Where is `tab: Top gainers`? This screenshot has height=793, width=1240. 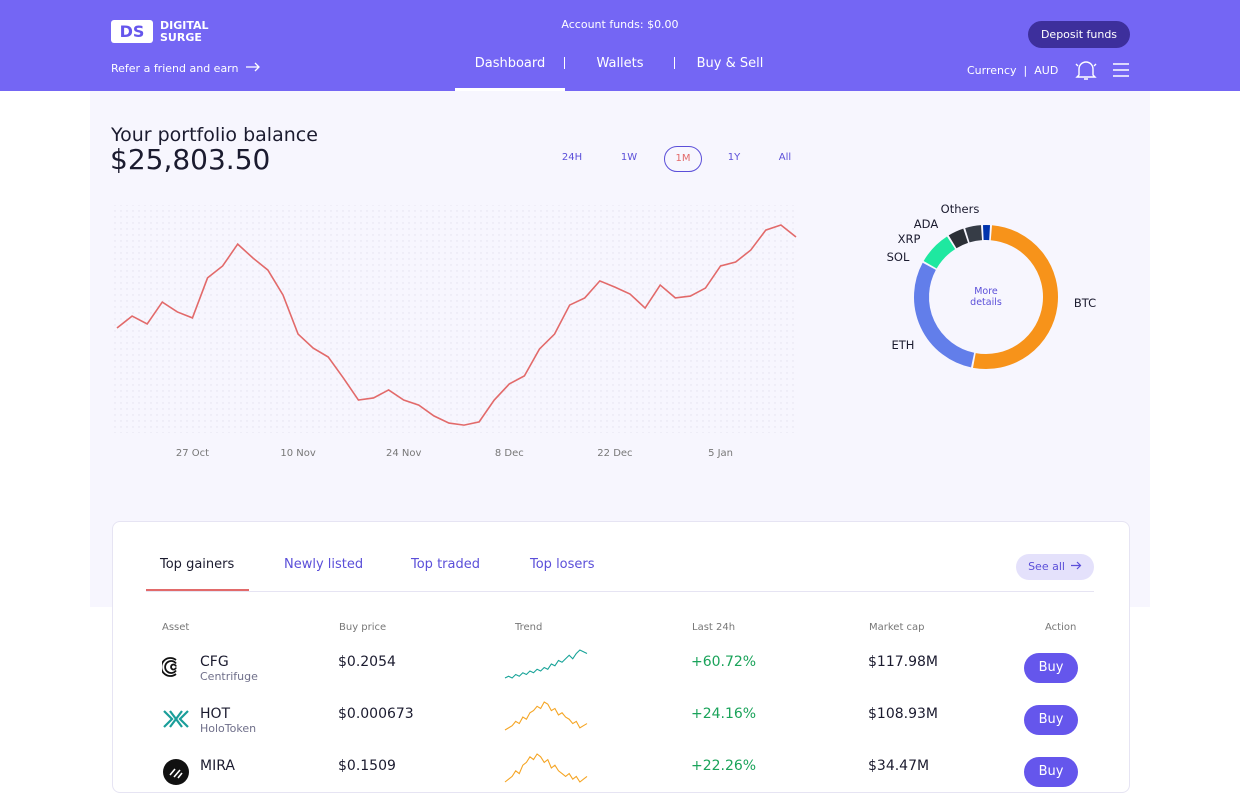 tab: Top gainers is located at coordinates (197, 564).